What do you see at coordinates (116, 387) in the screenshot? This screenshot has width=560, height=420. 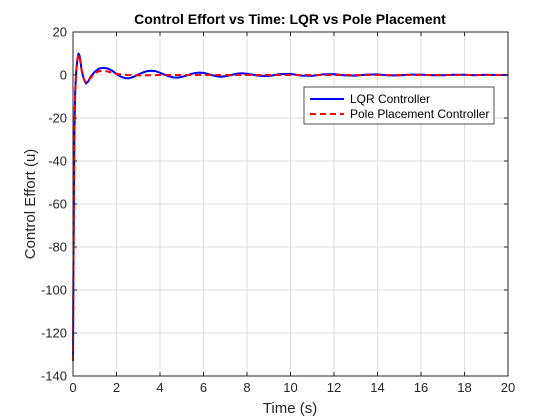 I see `x-tick-label: 2` at bounding box center [116, 387].